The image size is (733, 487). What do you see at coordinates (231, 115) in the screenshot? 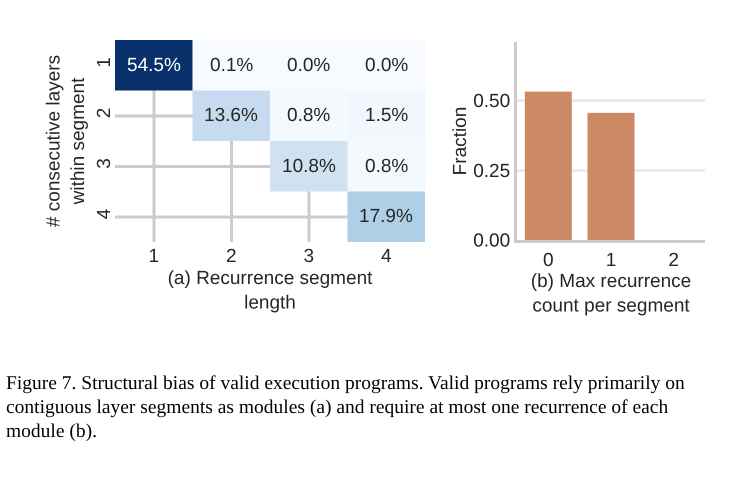
I see `data-label: 13.6%` at bounding box center [231, 115].